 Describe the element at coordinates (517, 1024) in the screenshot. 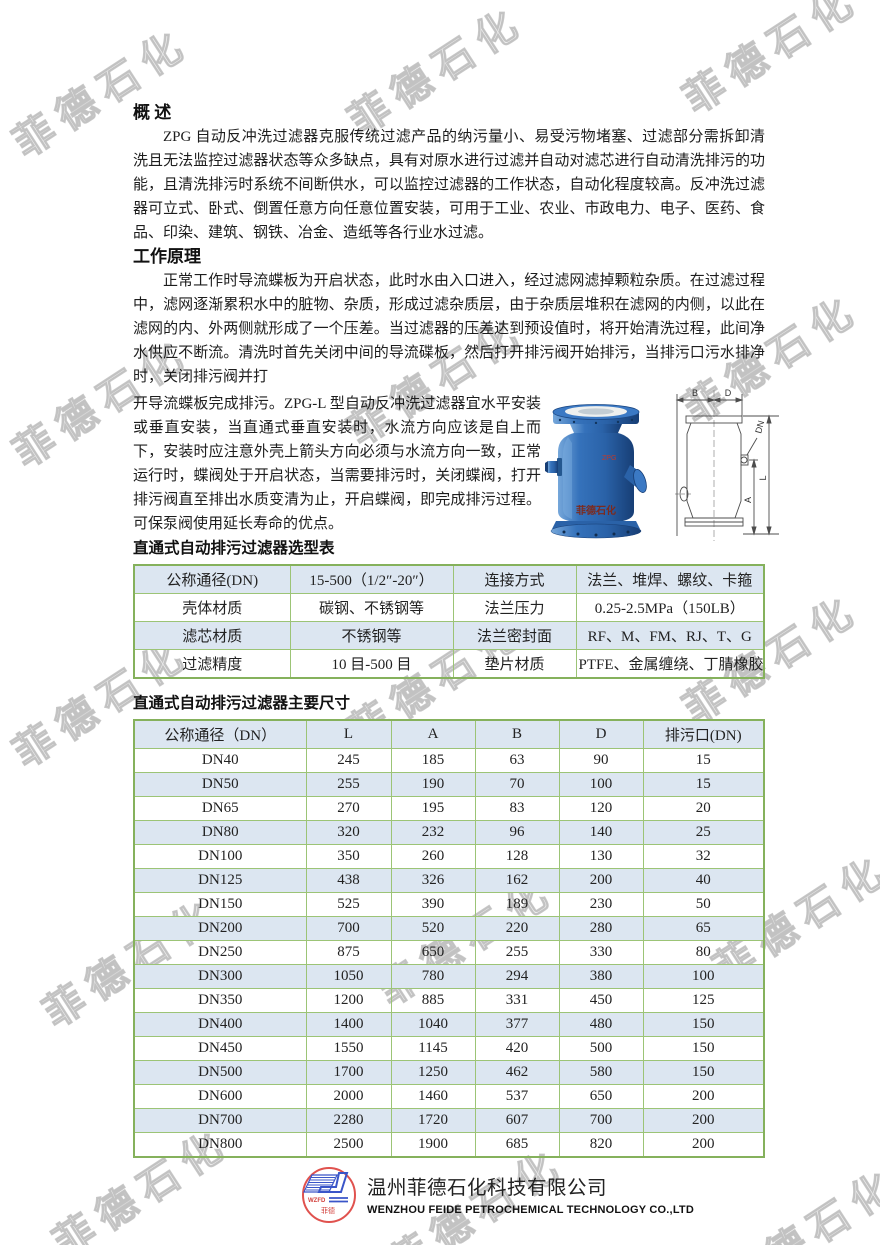

I see `table-cell: 377` at that location.